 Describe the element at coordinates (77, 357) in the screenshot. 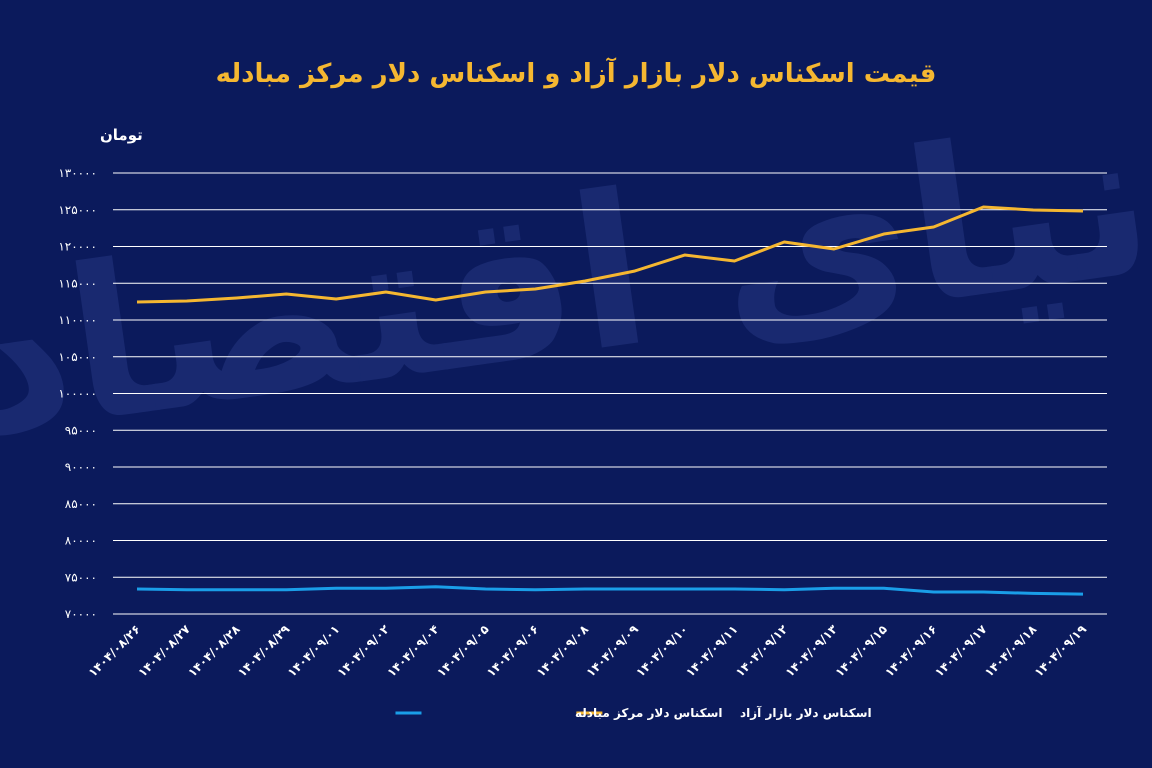

I see `y-tick-label: ۱۰۵۰۰۰` at that location.